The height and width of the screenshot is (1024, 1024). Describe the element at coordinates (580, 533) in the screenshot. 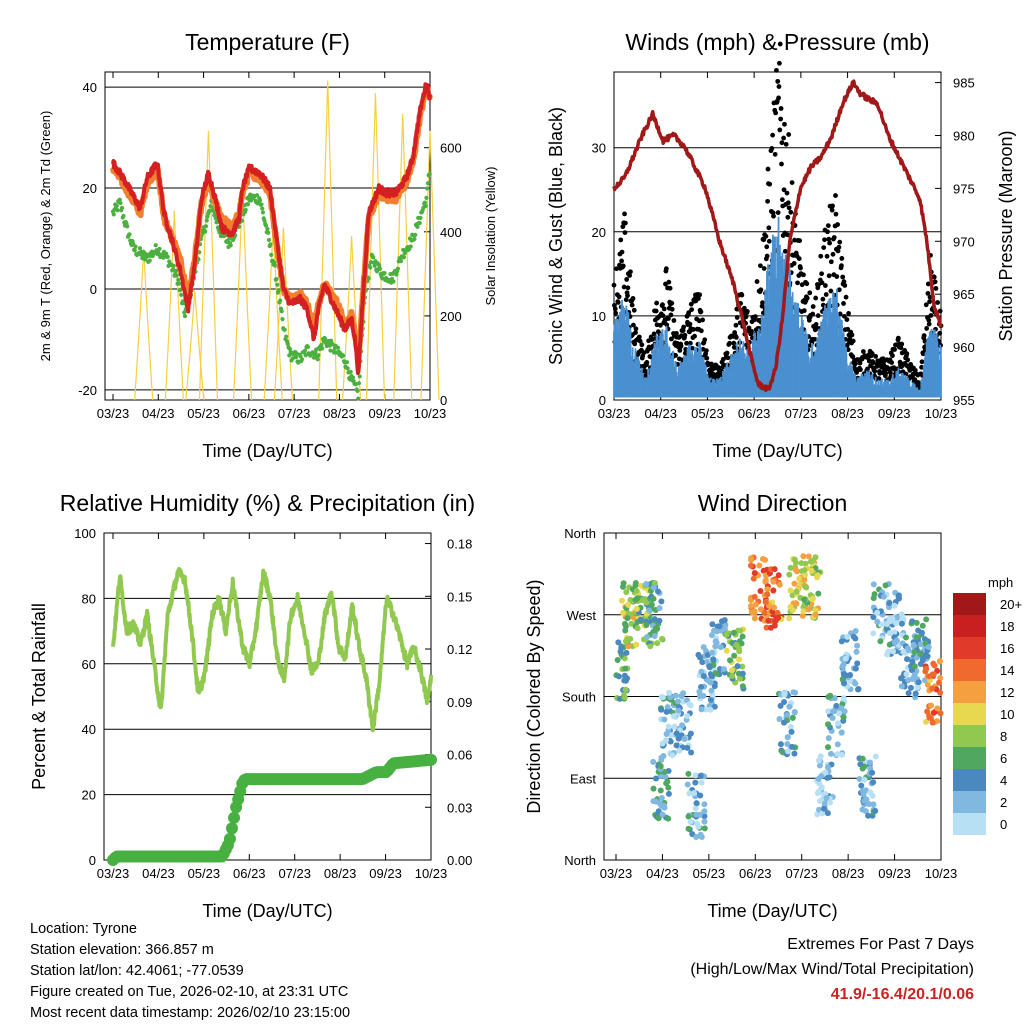

I see `y-tick-label: North` at that location.